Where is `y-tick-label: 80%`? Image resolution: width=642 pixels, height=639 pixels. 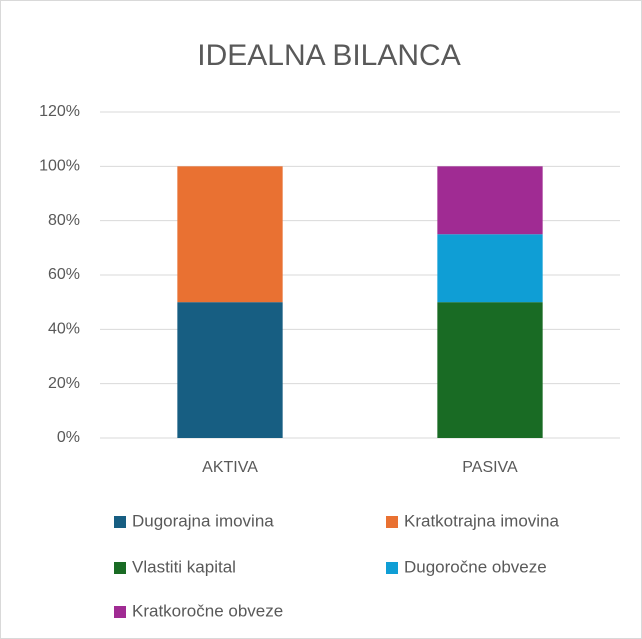 y-tick-label: 80% is located at coordinates (64, 220).